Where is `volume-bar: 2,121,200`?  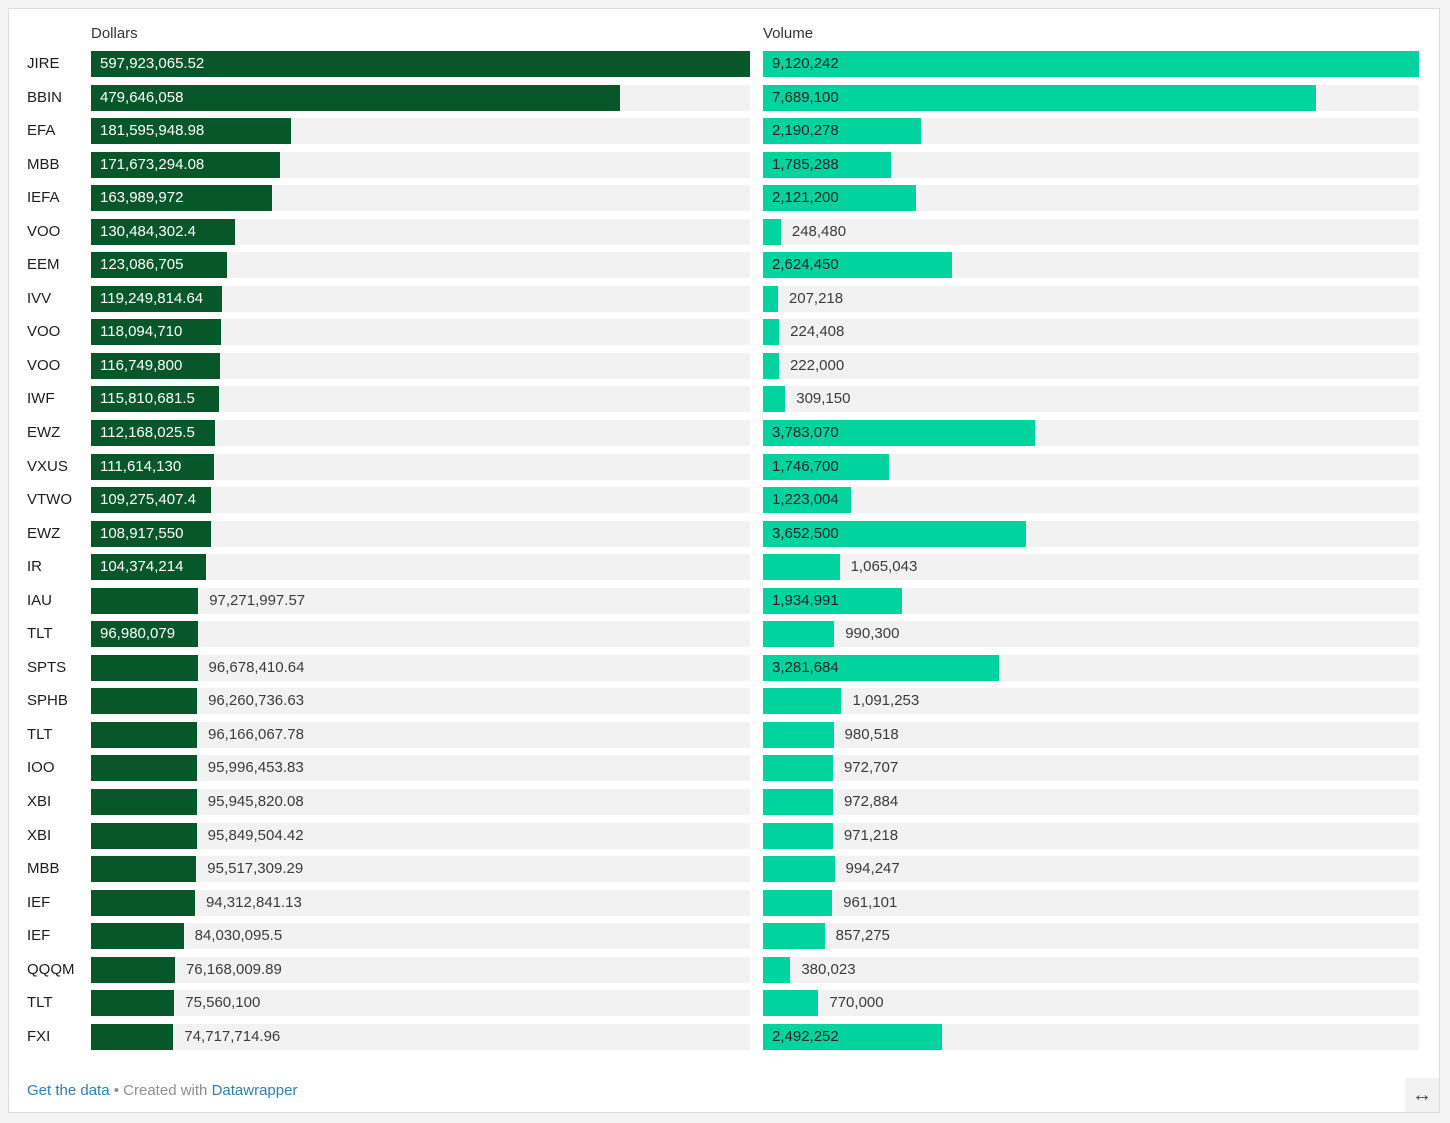 volume-bar: 2,121,200 is located at coordinates (839, 198).